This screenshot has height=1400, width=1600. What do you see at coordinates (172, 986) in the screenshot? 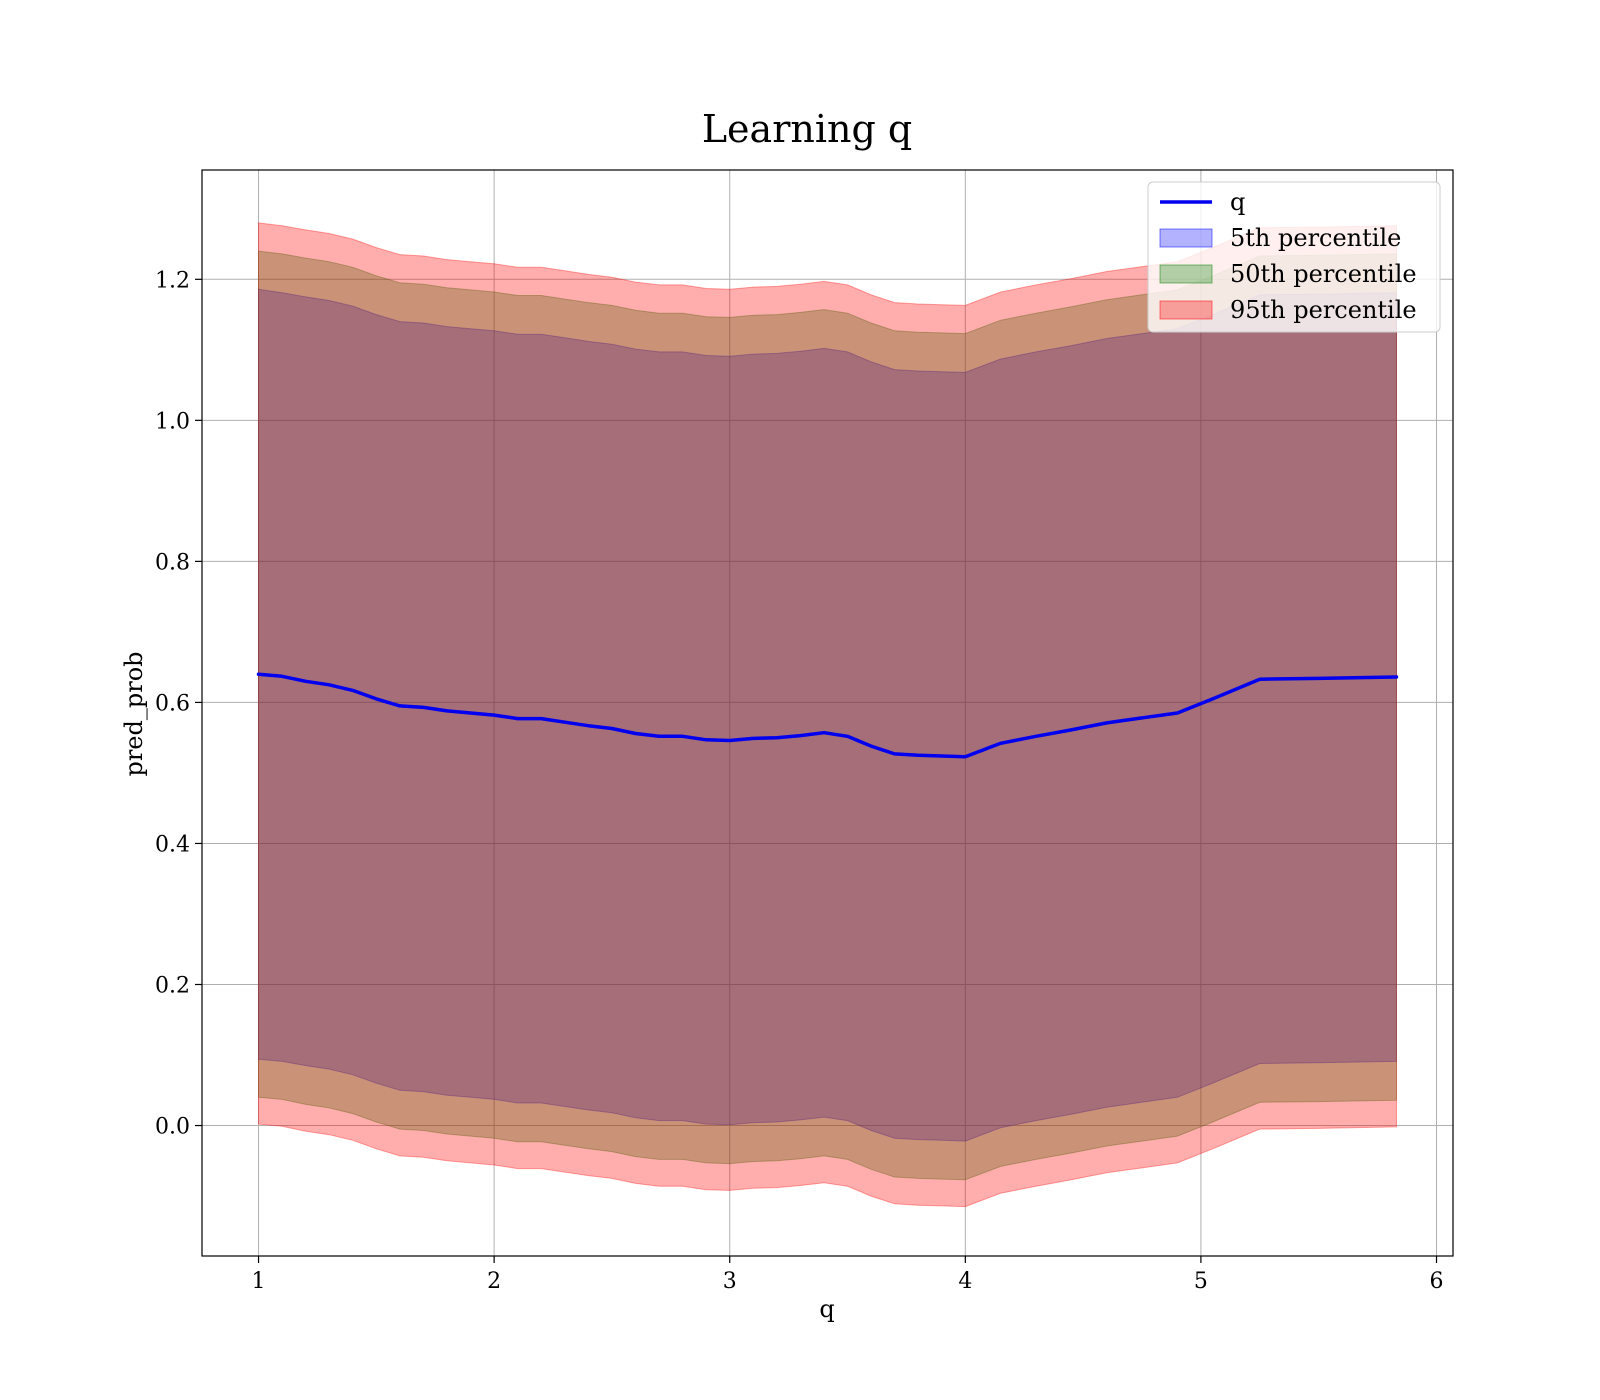
I see `y-tick-label: 0.2` at bounding box center [172, 986].